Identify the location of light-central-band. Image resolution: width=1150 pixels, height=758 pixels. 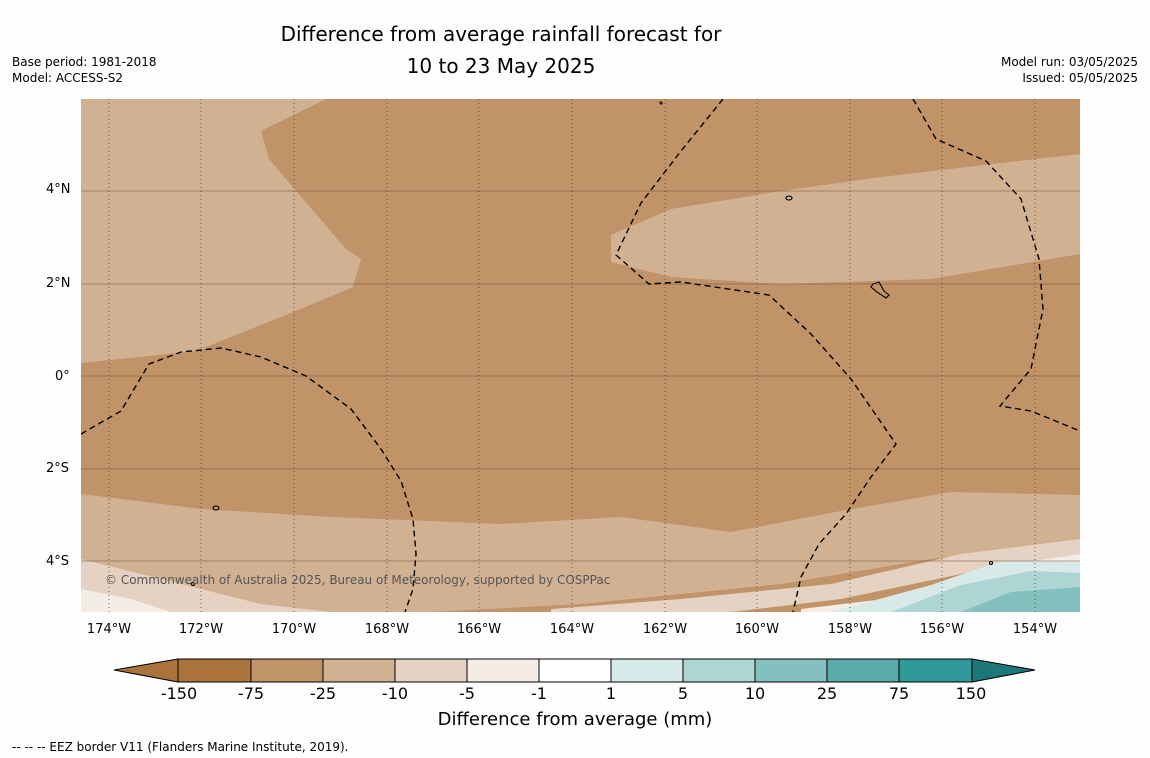
(845, 219).